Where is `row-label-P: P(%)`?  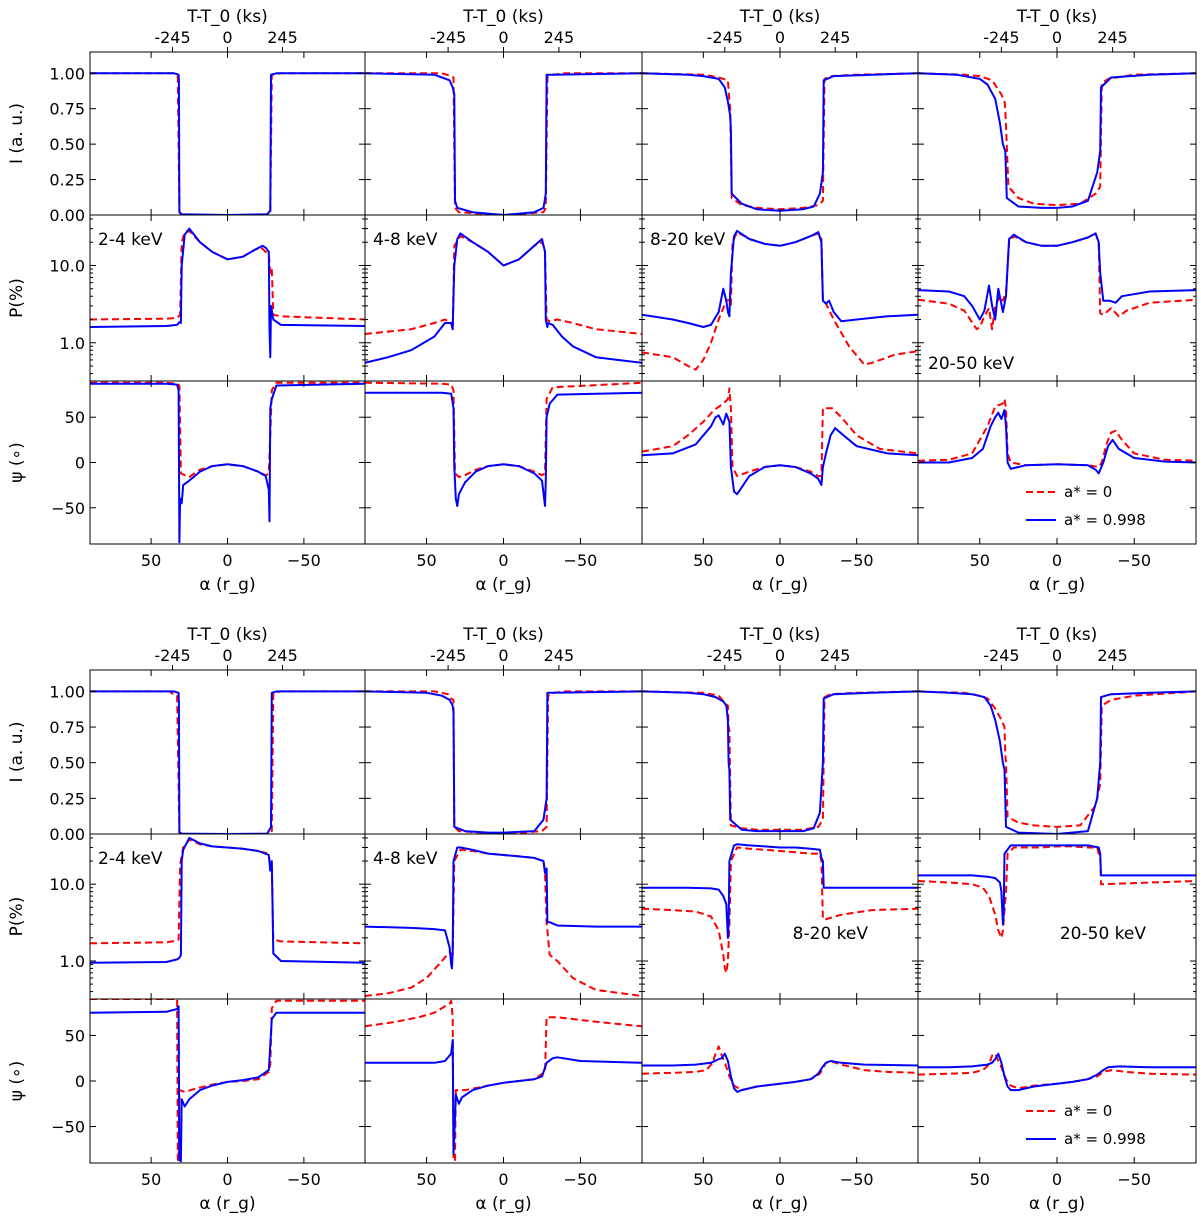
row-label-P: P(%) is located at coordinates (17, 298).